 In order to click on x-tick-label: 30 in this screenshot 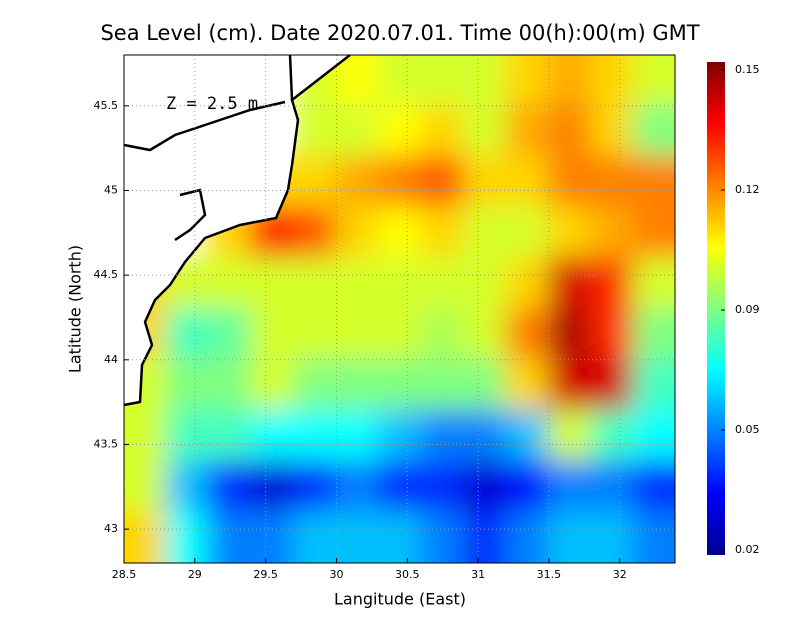, I will do `click(336, 574)`.